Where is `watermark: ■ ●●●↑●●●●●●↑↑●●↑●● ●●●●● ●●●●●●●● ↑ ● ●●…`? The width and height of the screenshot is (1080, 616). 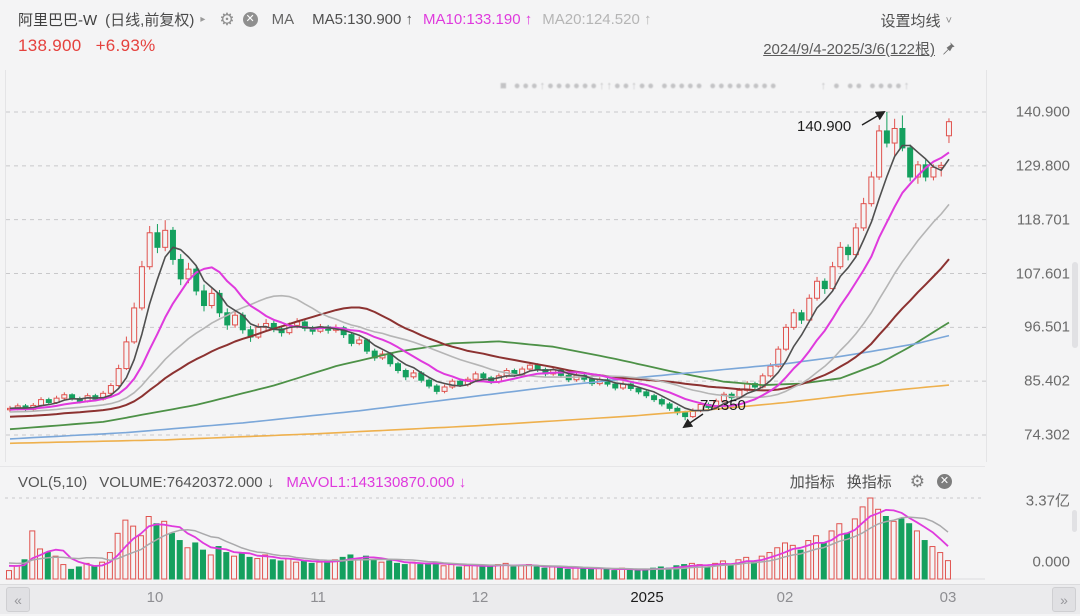 watermark: ■ ●●●↑●●●●●●↑↑●●↑●● ●●●●● ●●●●●●●● ↑ ● ●●… is located at coordinates (706, 86).